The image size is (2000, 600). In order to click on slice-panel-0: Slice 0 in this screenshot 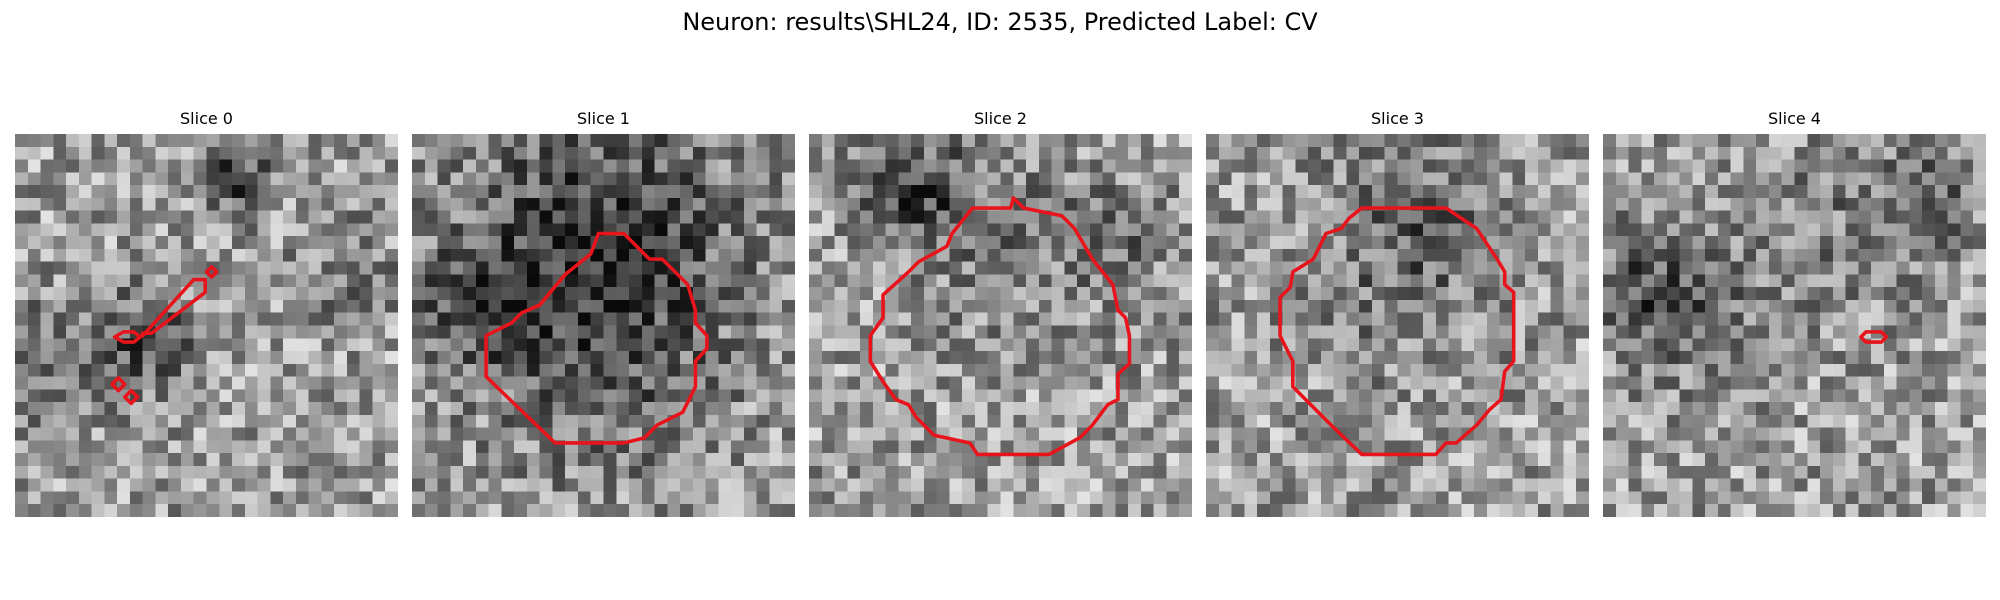, I will do `click(206, 312)`.